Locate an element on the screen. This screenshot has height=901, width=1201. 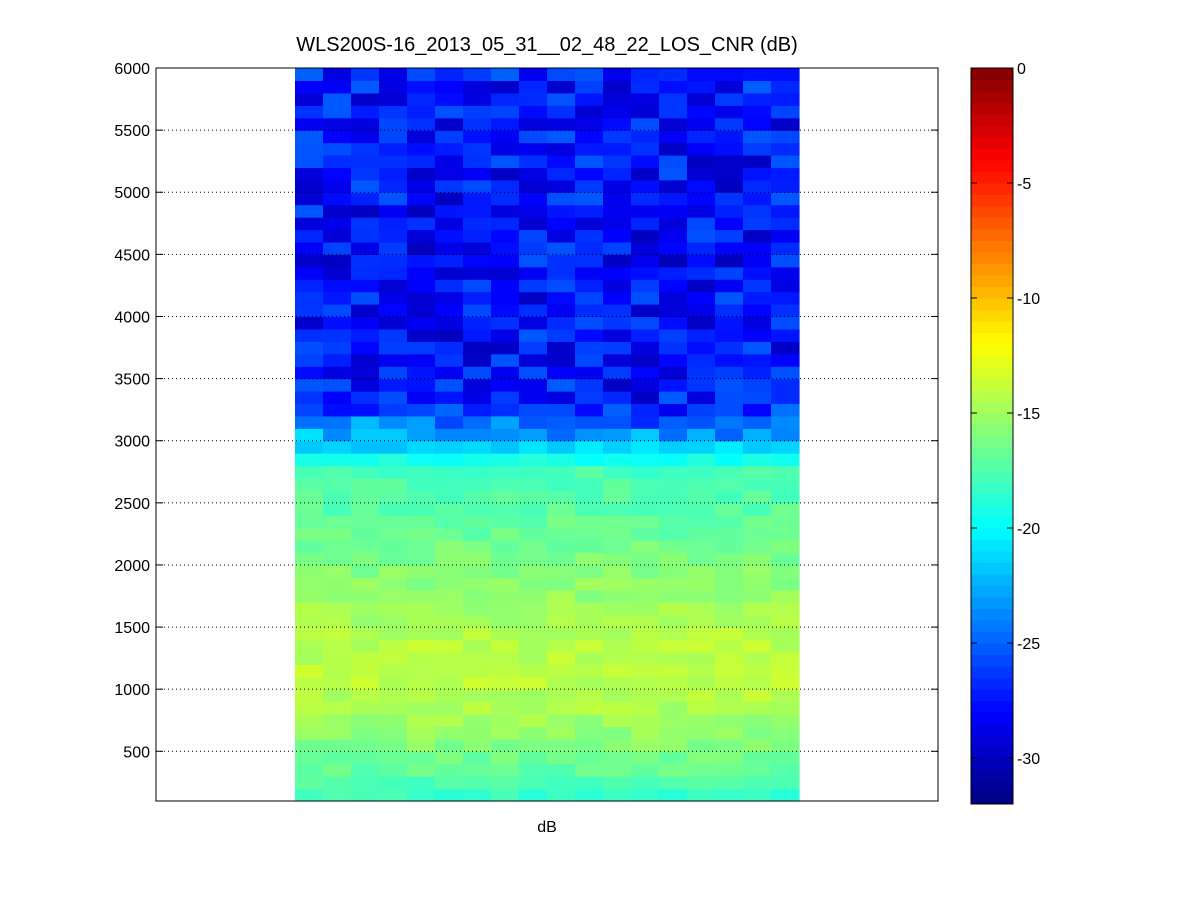
y-tick-label: 2500 is located at coordinates (132, 504).